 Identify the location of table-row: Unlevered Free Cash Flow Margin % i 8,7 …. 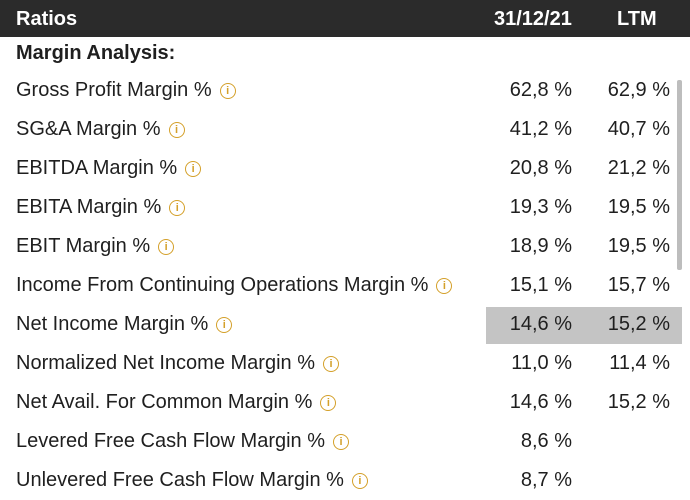
(345, 480).